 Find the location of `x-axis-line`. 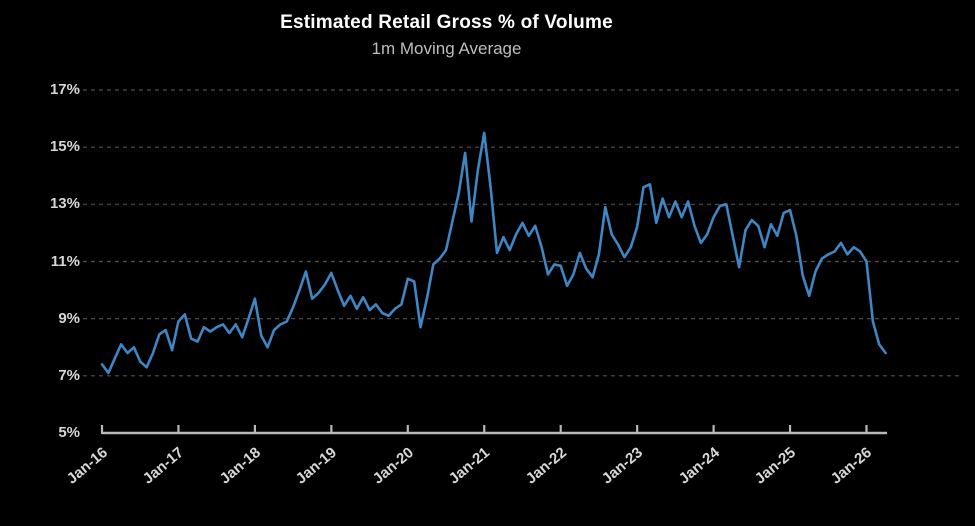

x-axis-line is located at coordinates (493, 430).